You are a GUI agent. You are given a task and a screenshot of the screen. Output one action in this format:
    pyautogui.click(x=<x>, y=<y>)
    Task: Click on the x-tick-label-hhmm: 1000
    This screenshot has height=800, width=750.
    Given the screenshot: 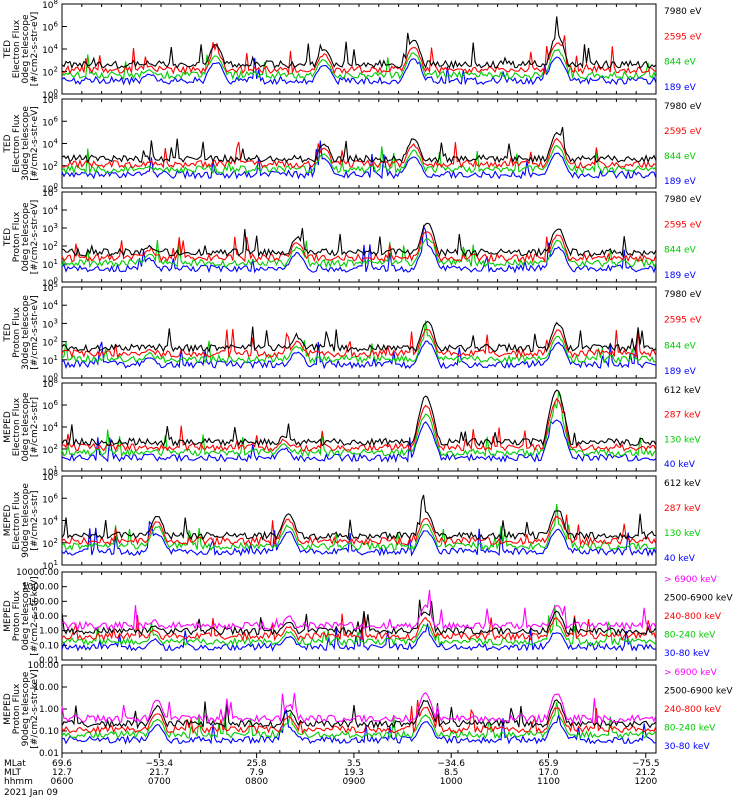 What is the action you would take?
    pyautogui.click(x=451, y=782)
    